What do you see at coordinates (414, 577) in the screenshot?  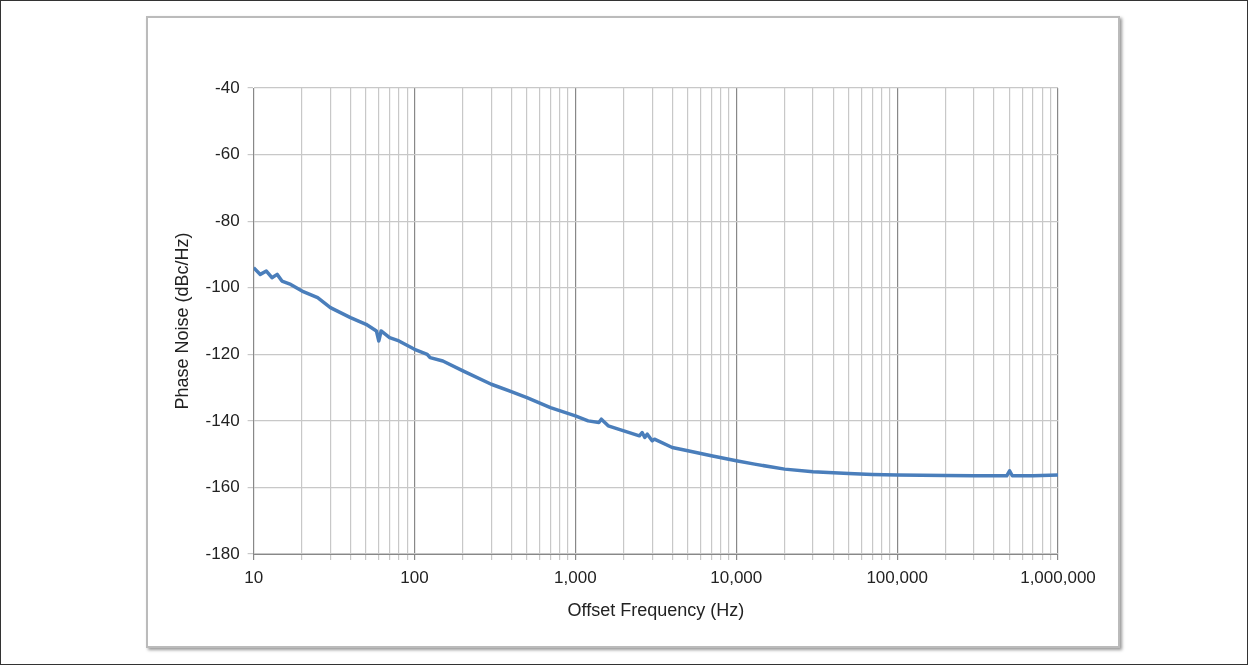 I see `x-tick-label: 100` at bounding box center [414, 577].